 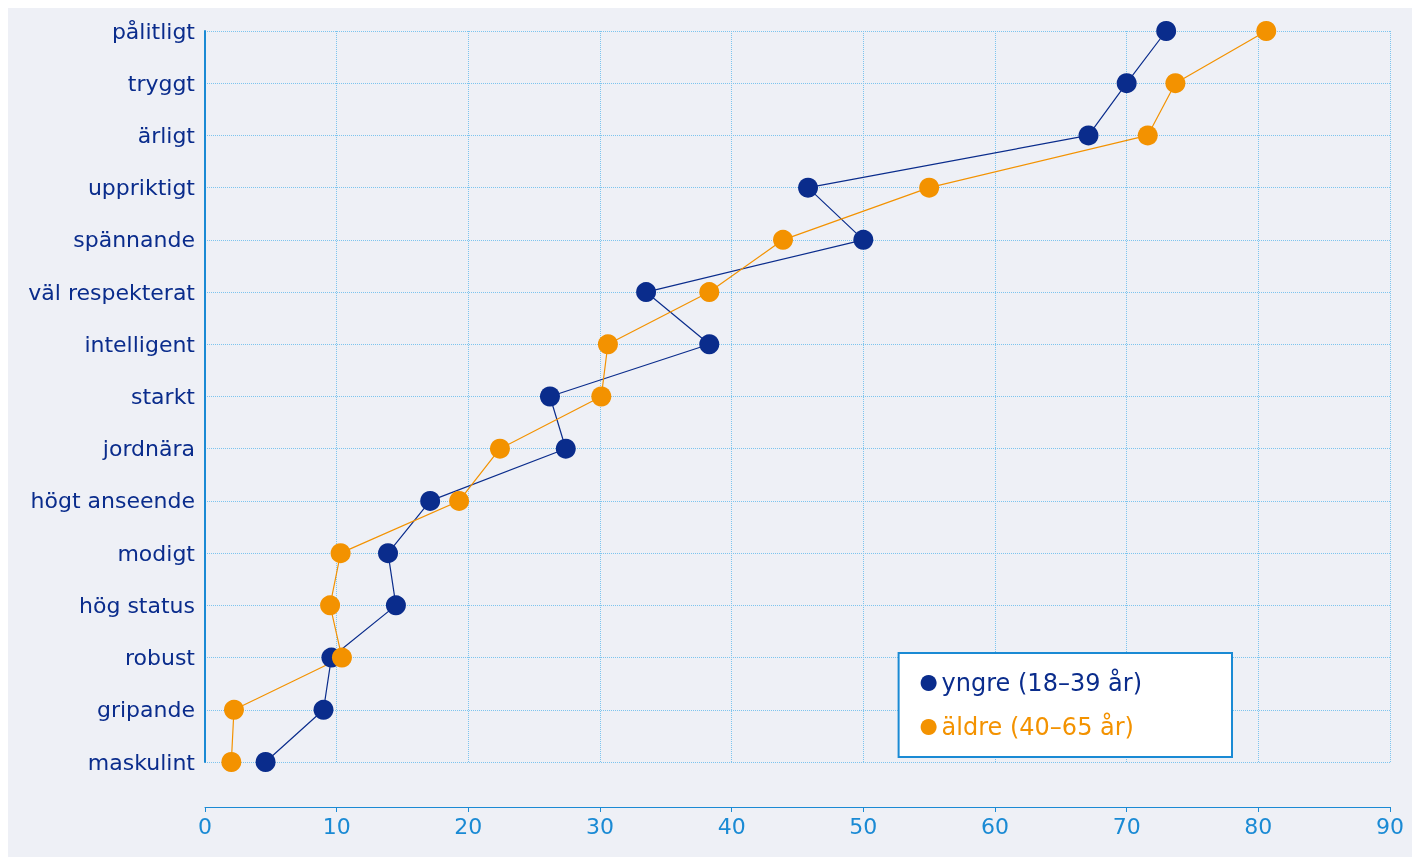 What do you see at coordinates (112, 292) in the screenshot?
I see `y-tick-label: väl respekterat` at bounding box center [112, 292].